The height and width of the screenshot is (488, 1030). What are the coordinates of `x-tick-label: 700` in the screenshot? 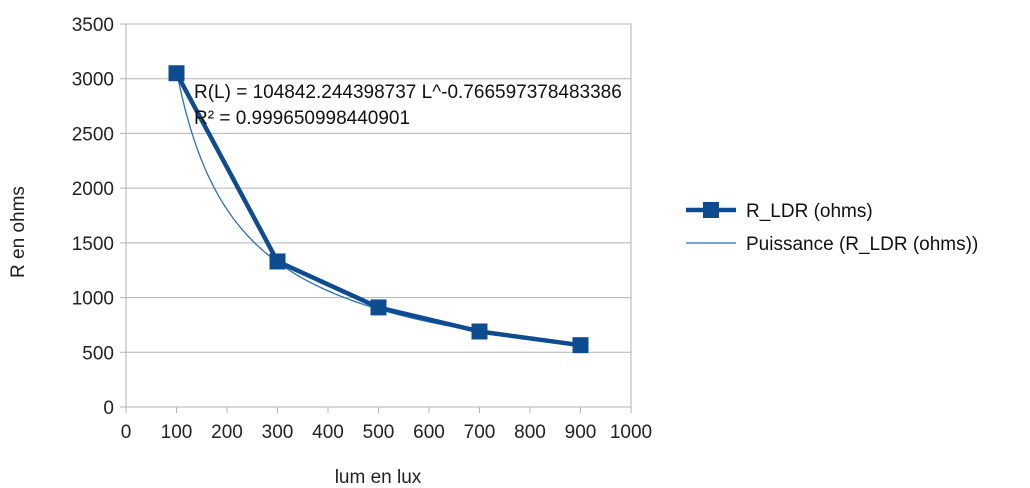 It's located at (480, 432).